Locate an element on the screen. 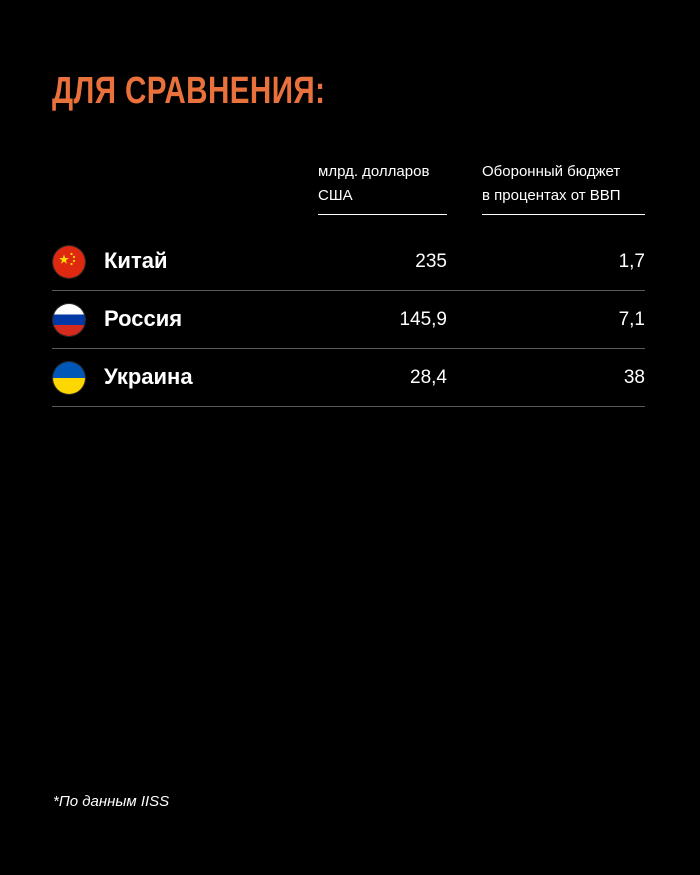  source-footnote: *По данным IISS is located at coordinates (111, 801).